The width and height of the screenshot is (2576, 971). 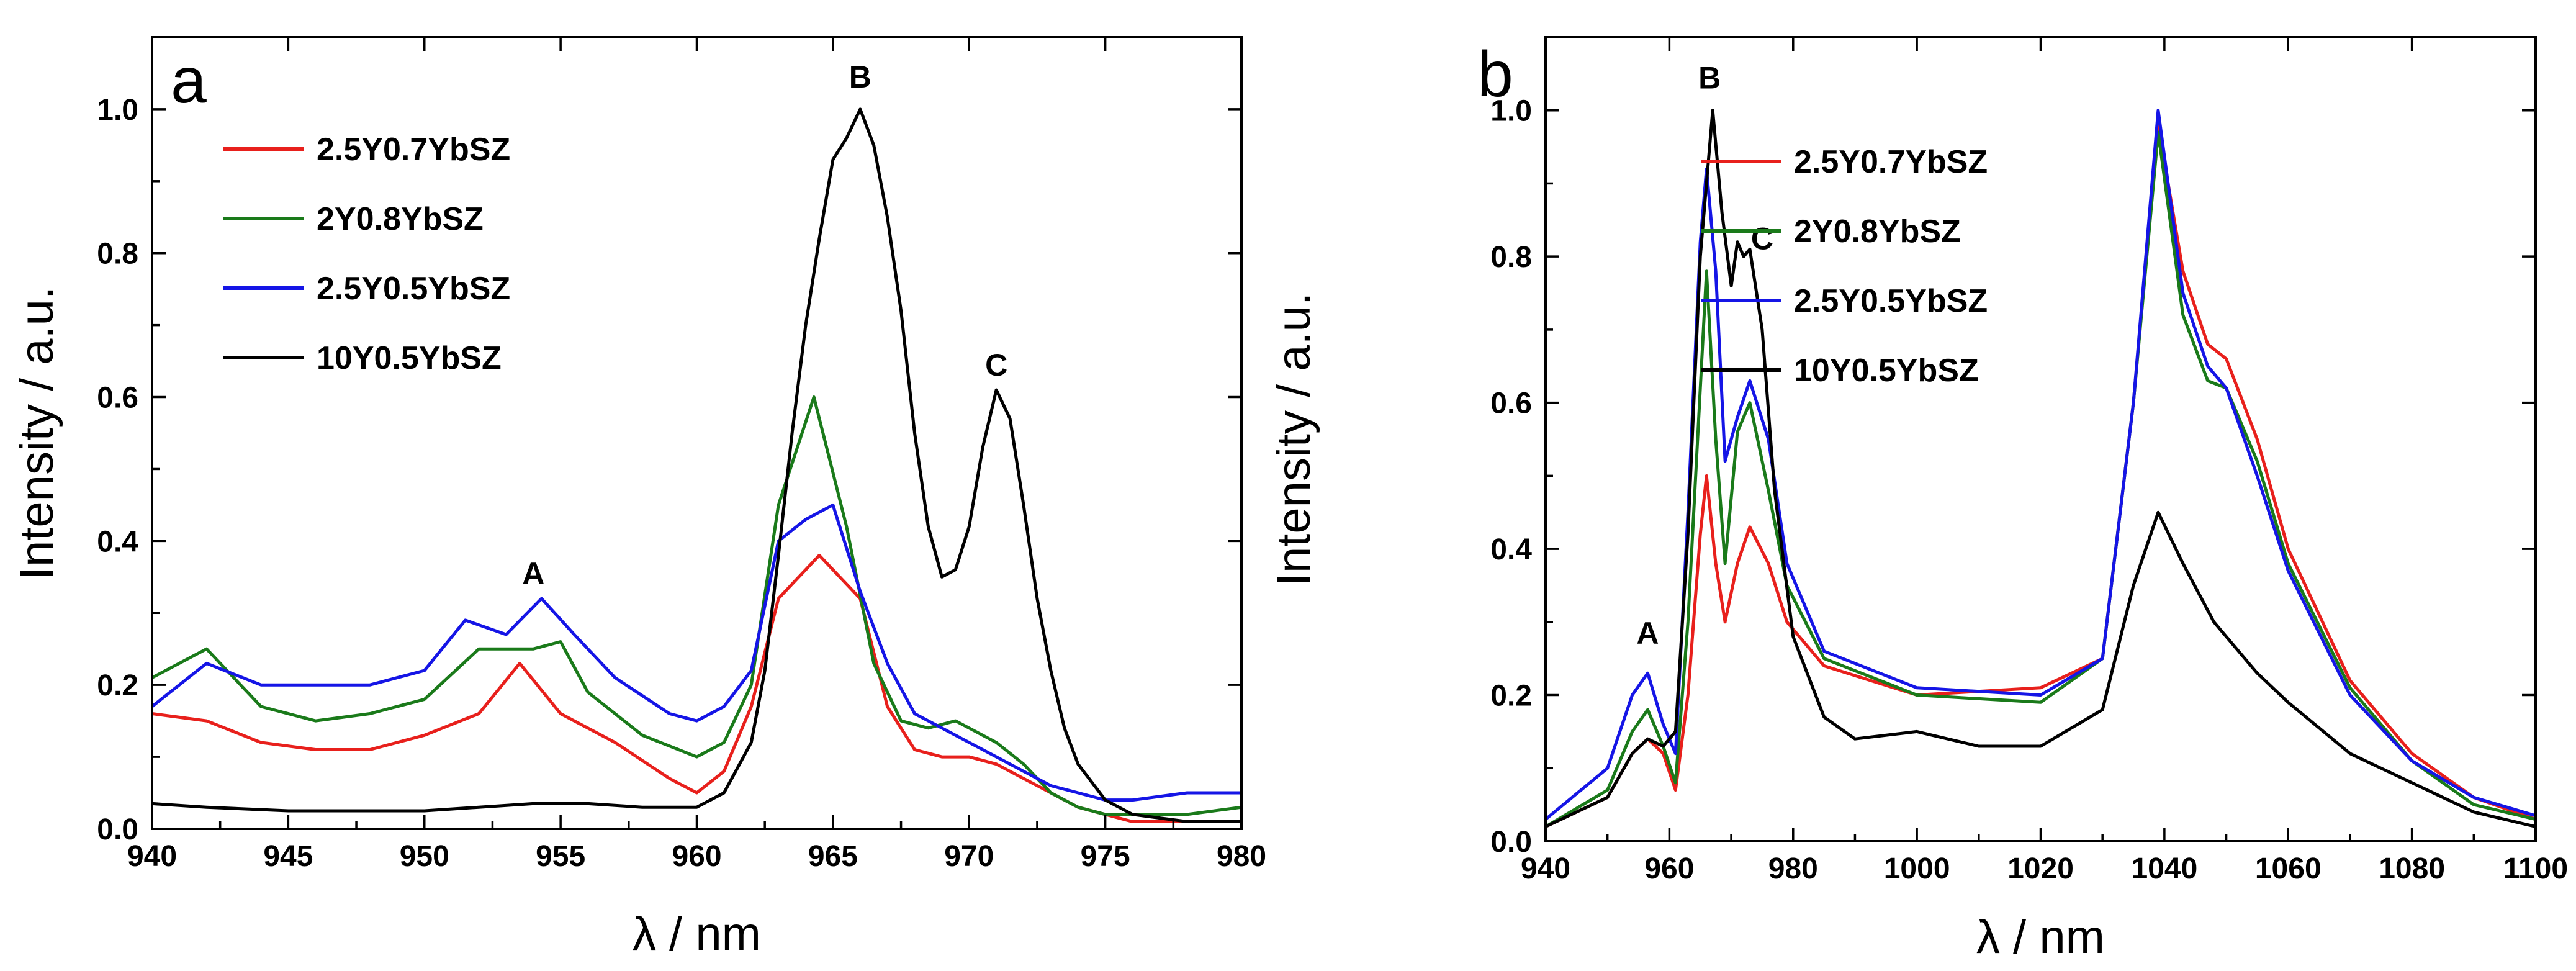 What do you see at coordinates (2164, 869) in the screenshot?
I see `x-tick-label: 1040` at bounding box center [2164, 869].